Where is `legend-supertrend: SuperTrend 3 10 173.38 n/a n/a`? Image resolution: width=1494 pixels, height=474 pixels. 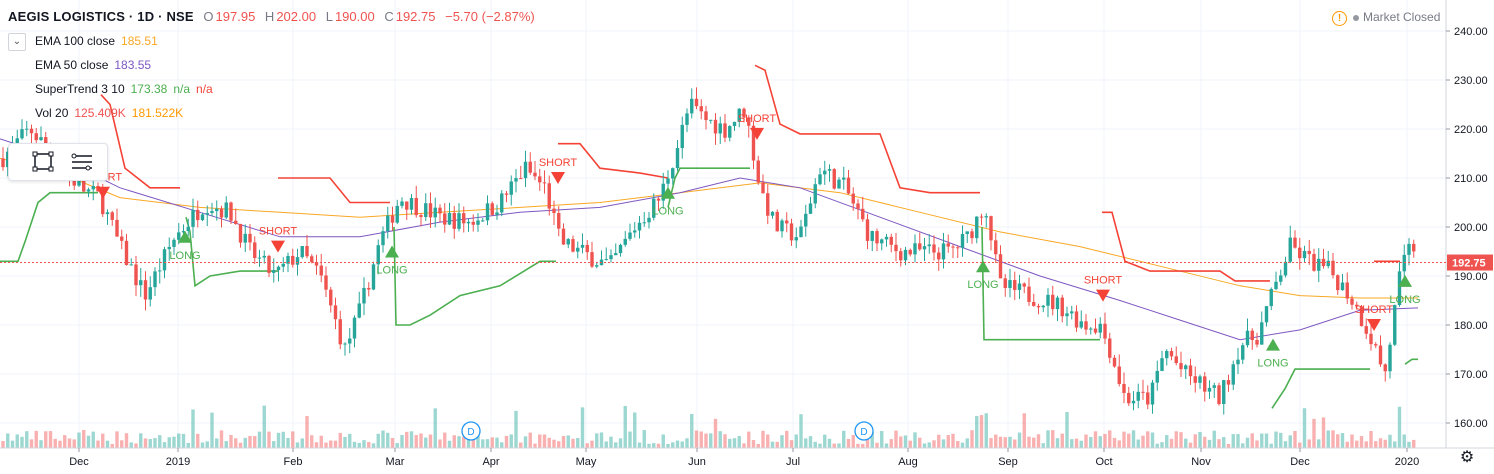
legend-supertrend: SuperTrend 3 10 173.38 n/a n/a is located at coordinates (124, 89).